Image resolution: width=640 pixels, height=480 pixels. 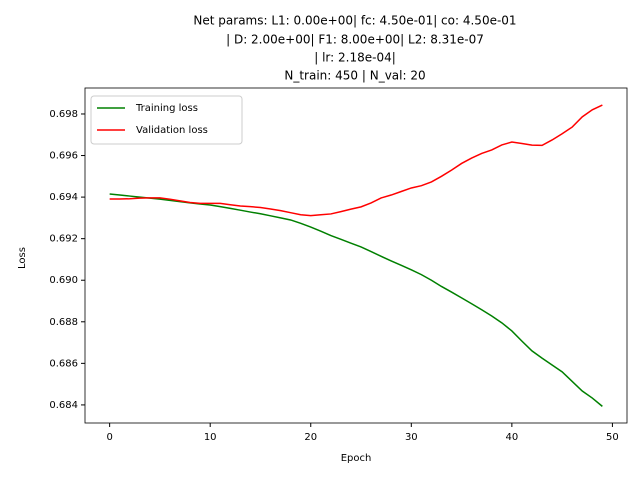 I want to click on chart-title: N_train: 450 | N_val: 20, so click(x=354, y=76).